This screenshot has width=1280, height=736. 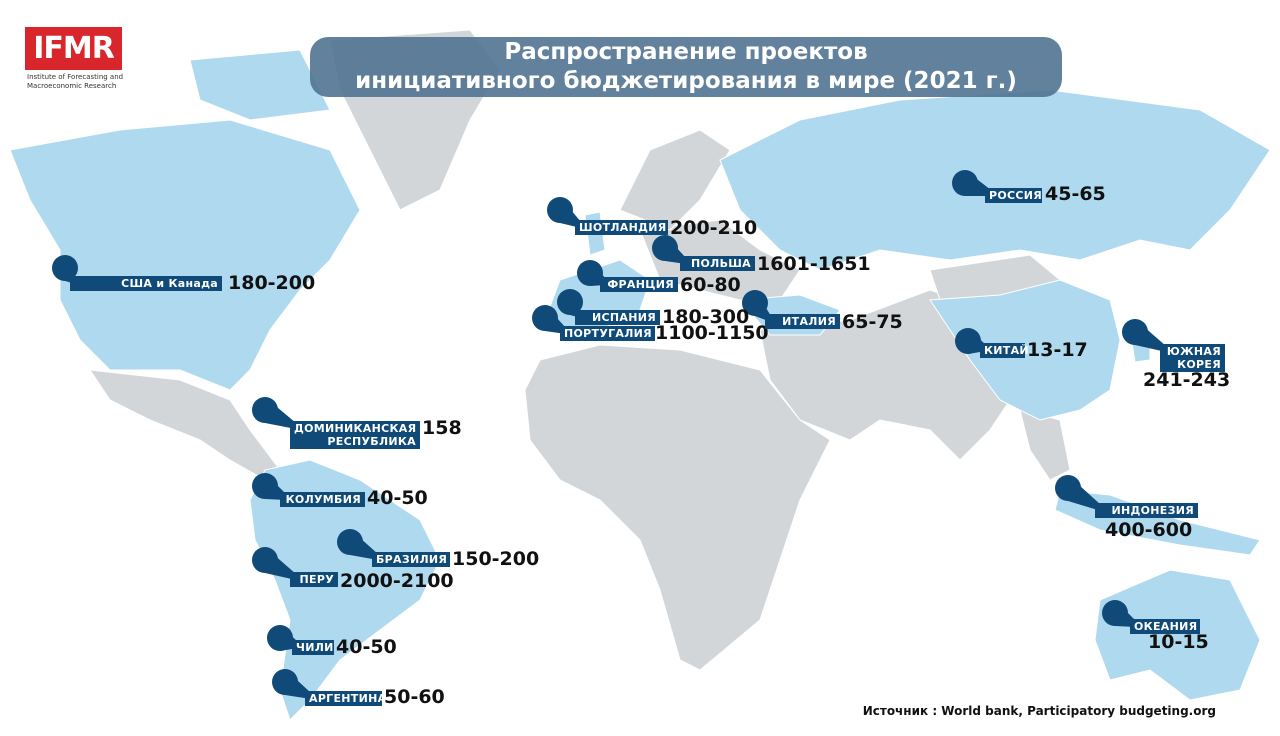 I want to click on title-line: Распространение проектов, so click(x=686, y=52).